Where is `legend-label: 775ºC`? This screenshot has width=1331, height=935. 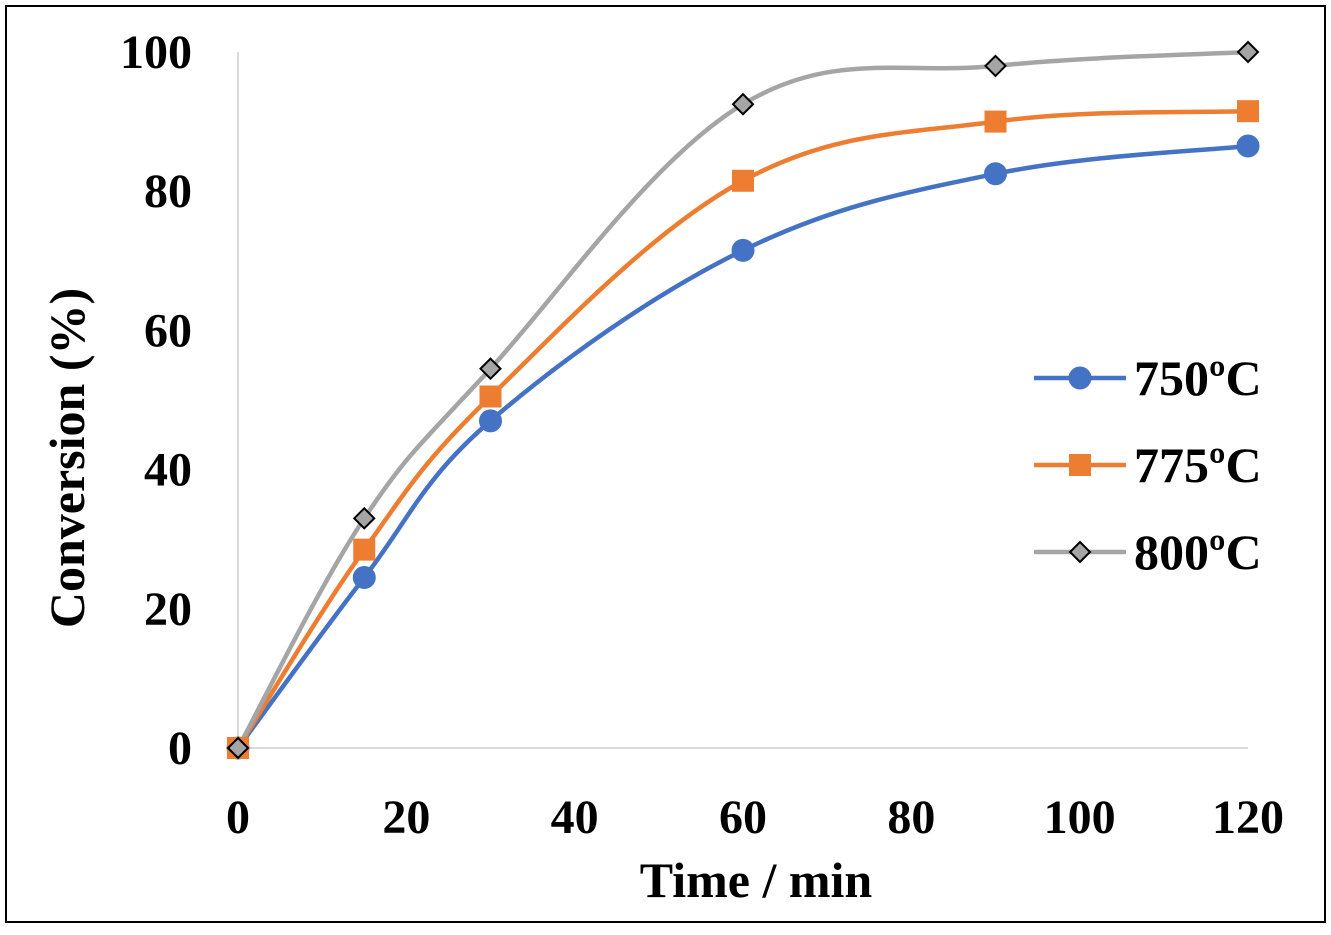 legend-label: 775ºC is located at coordinates (1198, 465).